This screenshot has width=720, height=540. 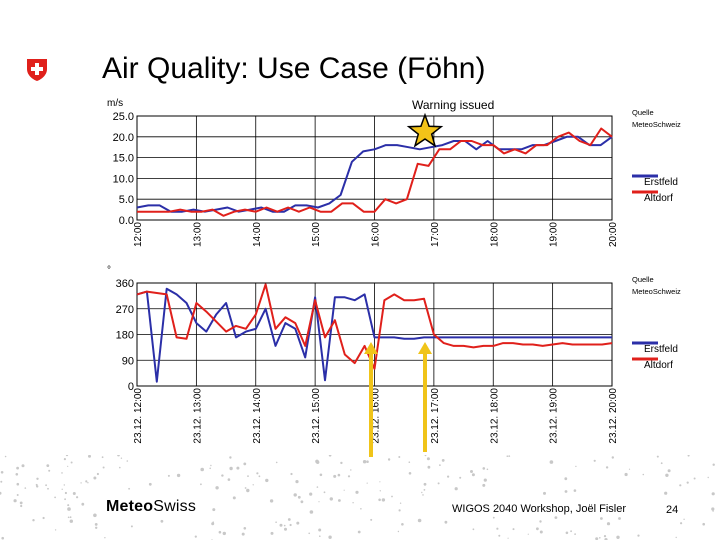 I want to click on x-tick-label: 23.12. 17:00, so click(x=435, y=416).